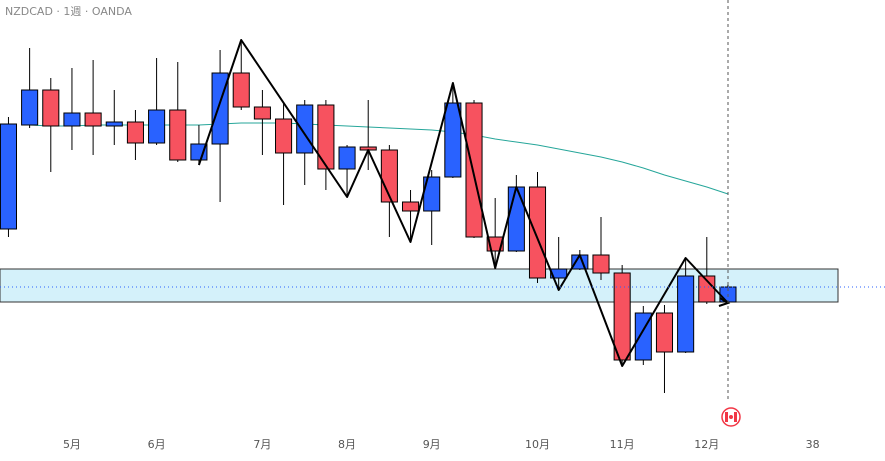 The width and height of the screenshot is (885, 461). Describe the element at coordinates (72, 444) in the screenshot. I see `x-tick-label: 5月` at that location.